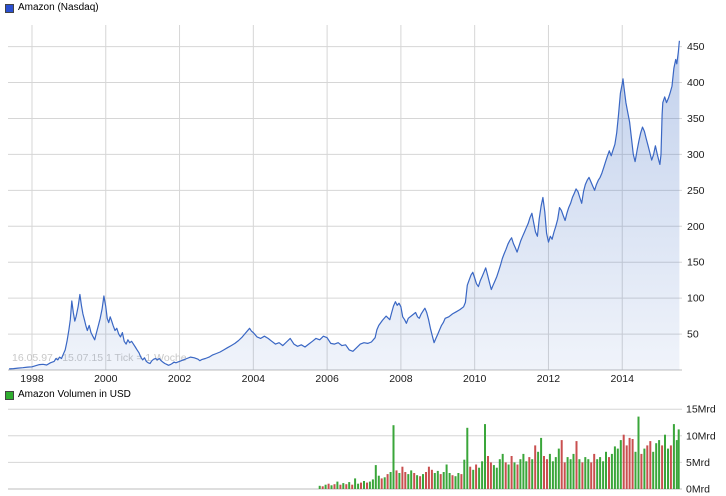 The image size is (726, 496). Describe the element at coordinates (696, 299) in the screenshot. I see `price-y-axis-label: 100` at that location.